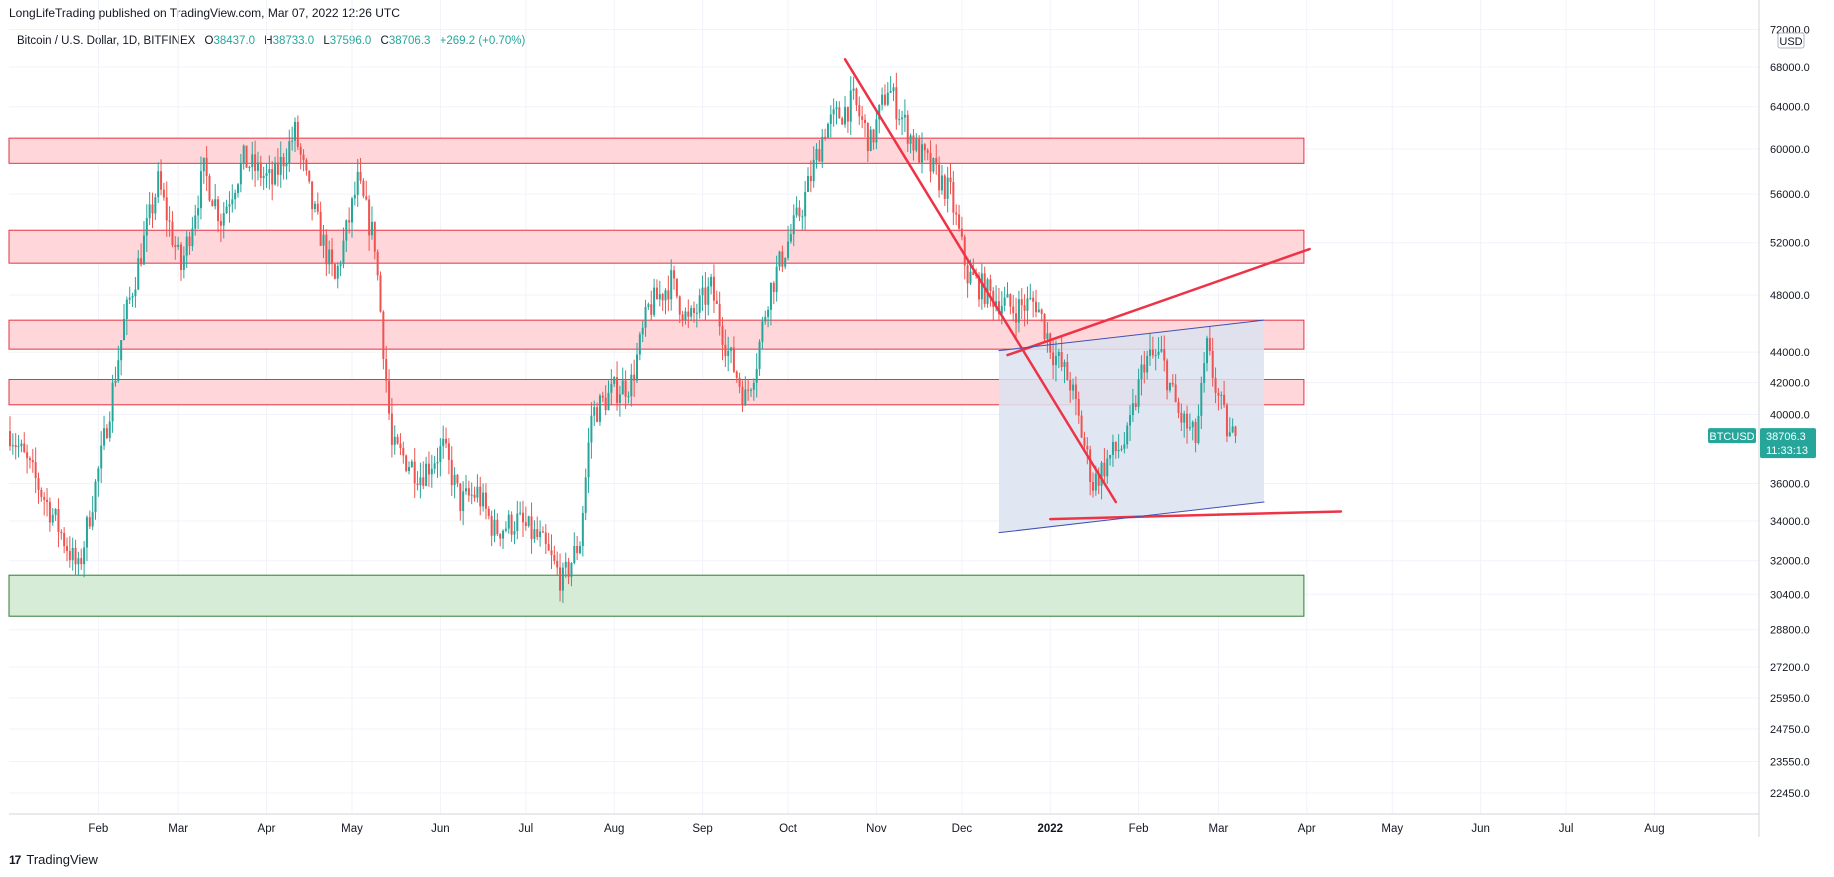  Describe the element at coordinates (1480, 829) in the screenshot. I see `x-tick-label: Jun` at that location.